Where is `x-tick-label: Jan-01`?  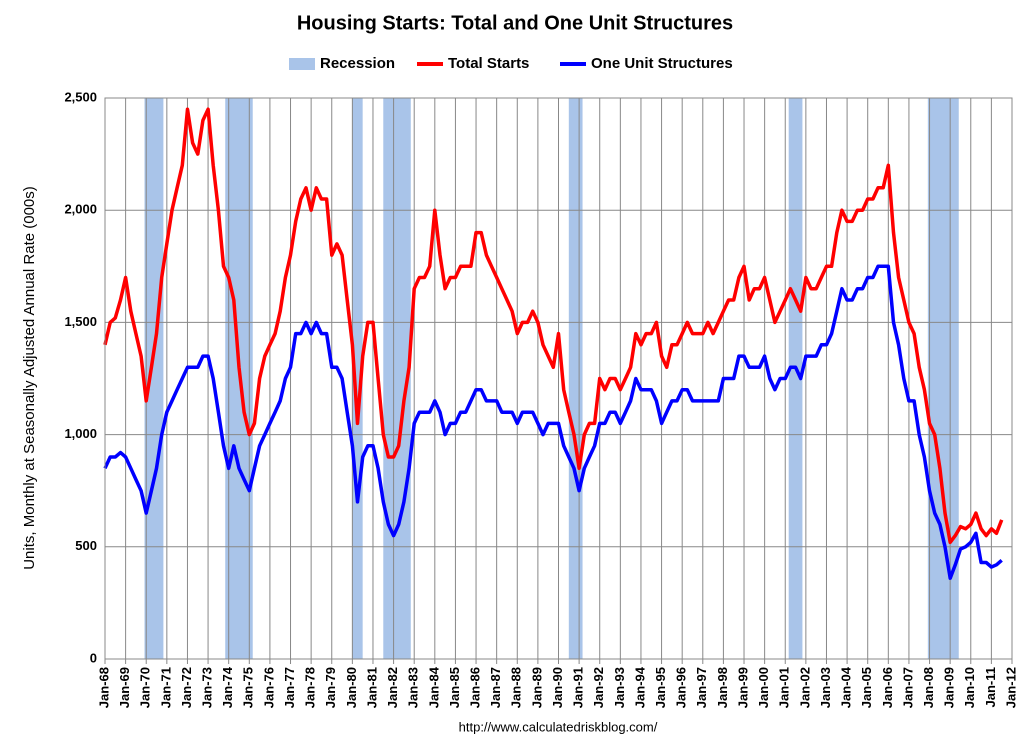 x-tick-label: Jan-01 is located at coordinates (784, 687).